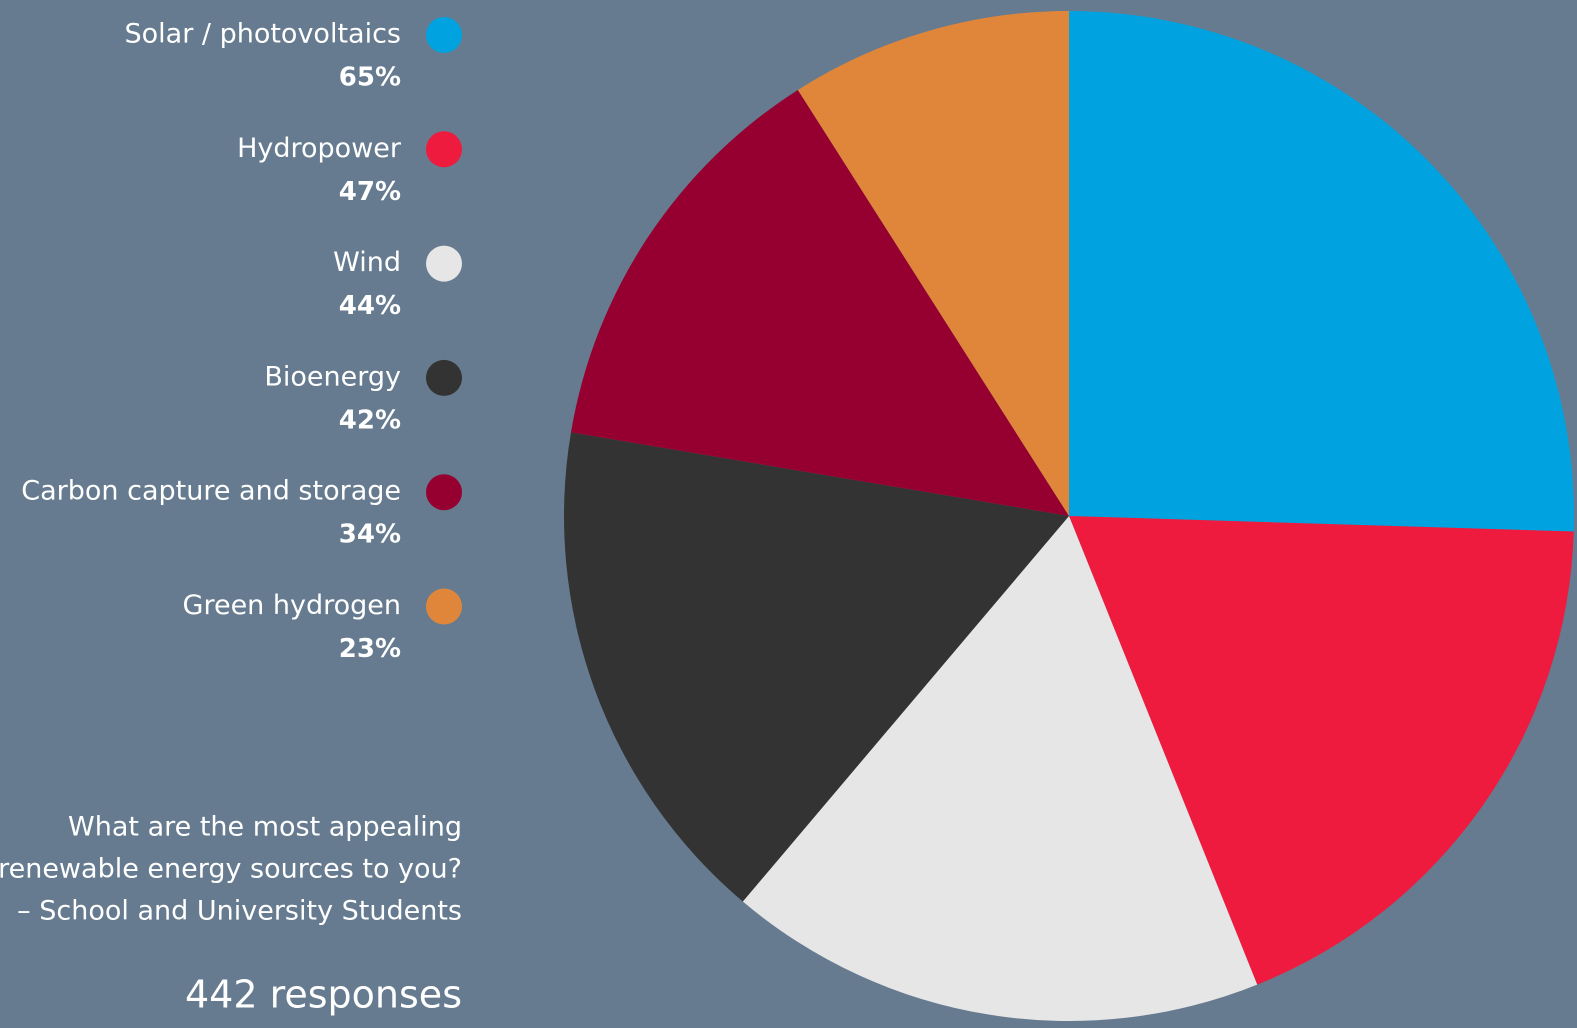 The width and height of the screenshot is (1577, 1028). I want to click on legend-value: 23%, so click(370, 649).